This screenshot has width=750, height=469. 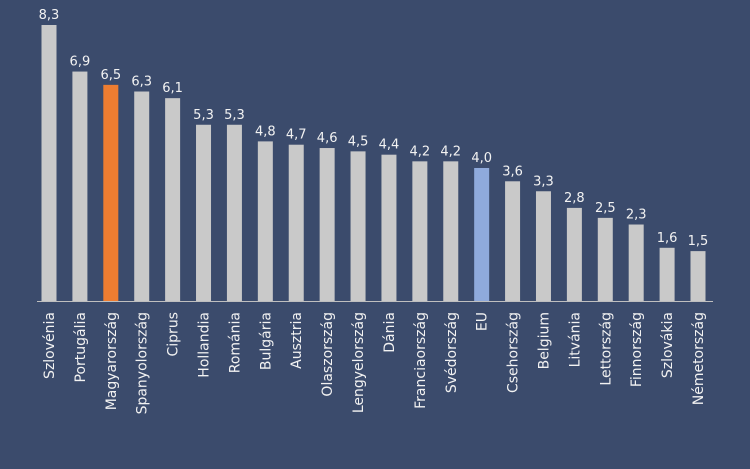 I want to click on x-tick-label: EU, so click(x=483, y=321).